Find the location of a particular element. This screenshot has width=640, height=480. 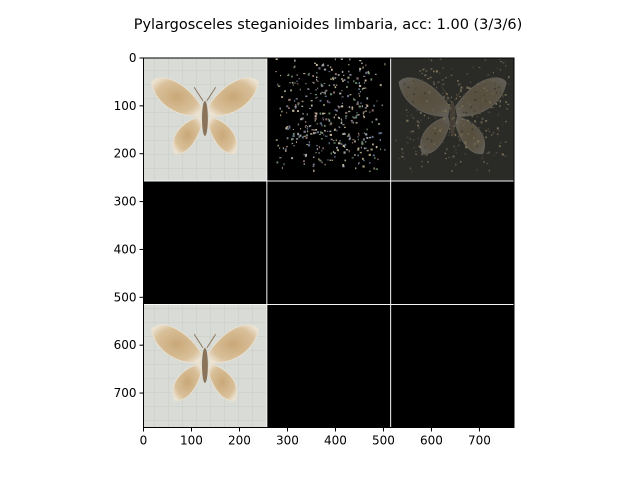

x-tick-label: 600 is located at coordinates (431, 441).